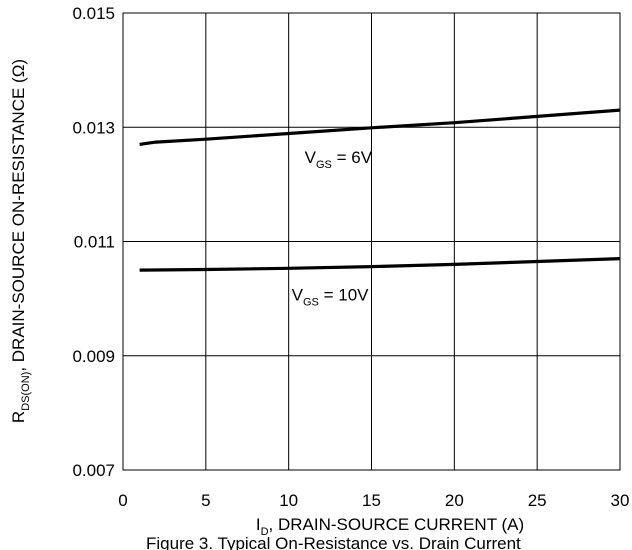 The height and width of the screenshot is (550, 632). Describe the element at coordinates (93, 127) in the screenshot. I see `y-tick-label: 0.013` at that location.